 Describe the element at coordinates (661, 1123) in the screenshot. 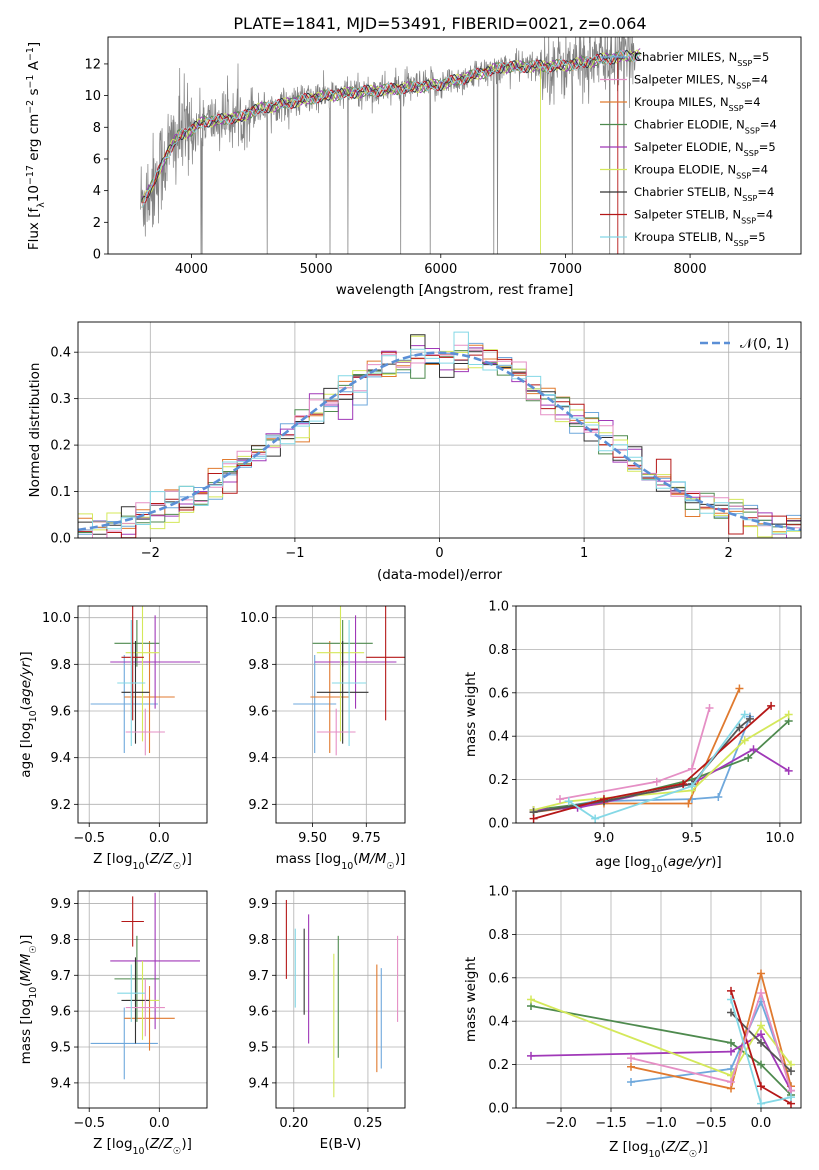

I see `x-tick-label: −1.0` at that location.